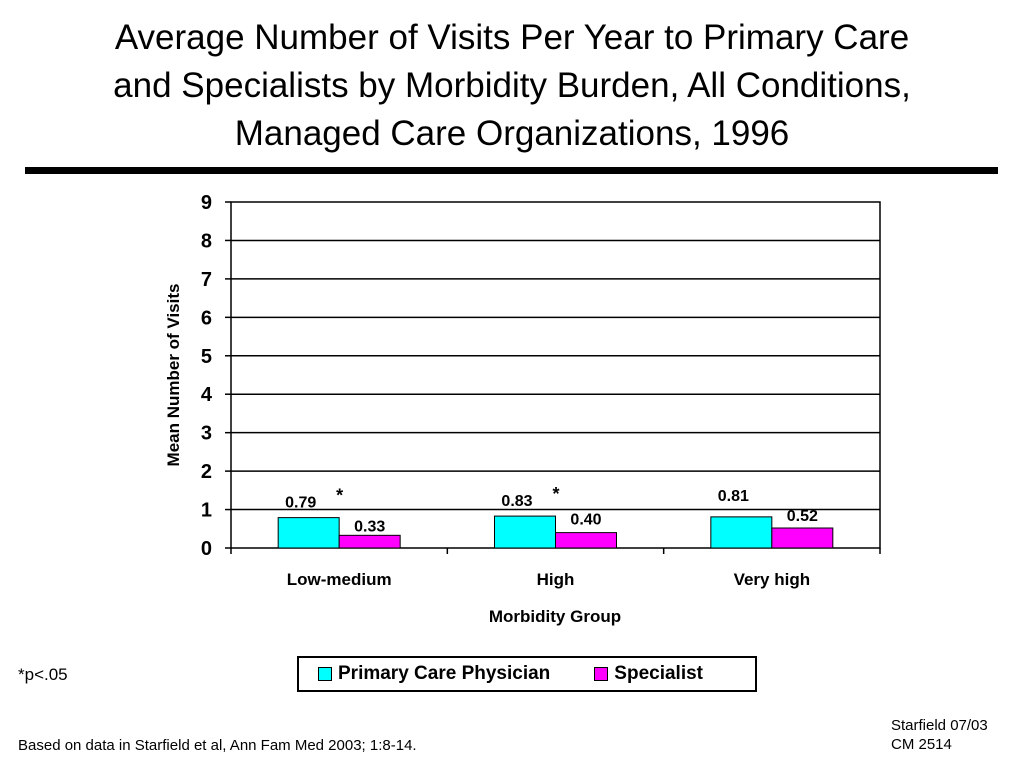 This screenshot has height=768, width=1024. I want to click on legend-swatch-primary-care, so click(325, 674).